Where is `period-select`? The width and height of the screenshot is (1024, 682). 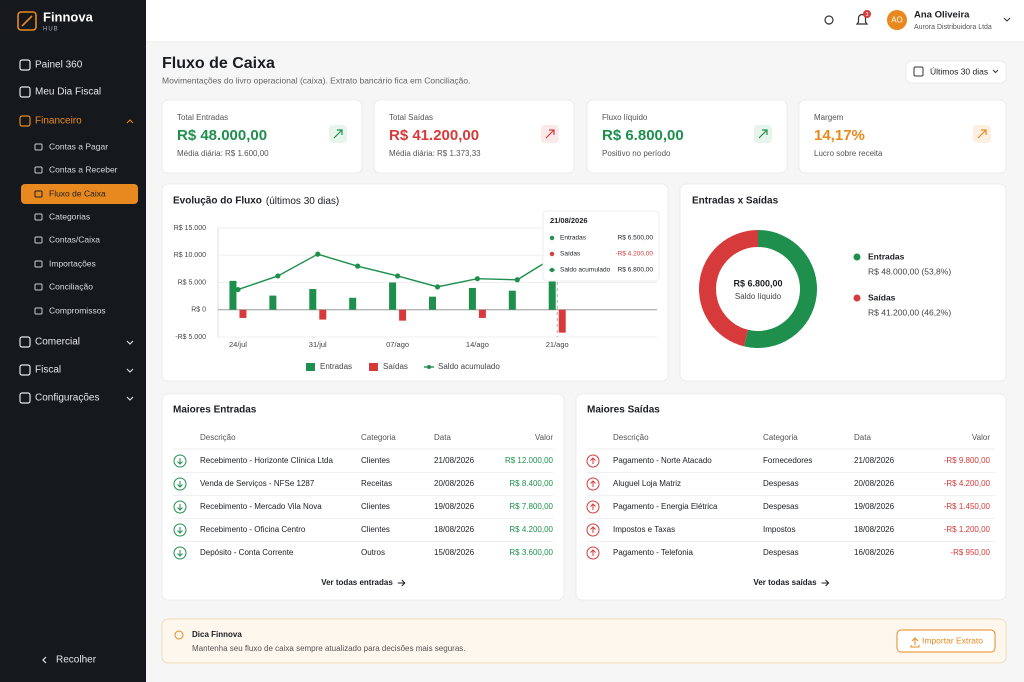 period-select is located at coordinates (956, 72).